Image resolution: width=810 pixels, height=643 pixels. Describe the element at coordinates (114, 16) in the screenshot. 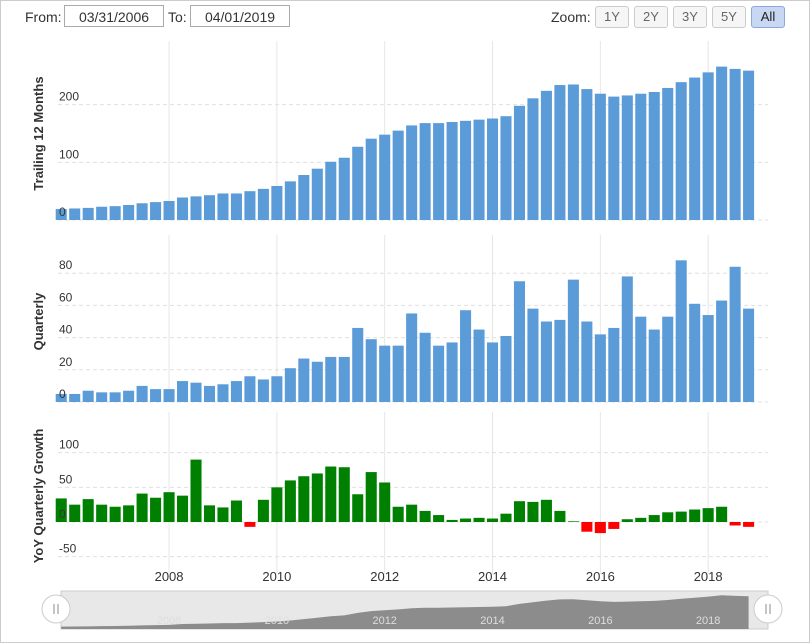

I see `from-date: 03/31/2006` at that location.